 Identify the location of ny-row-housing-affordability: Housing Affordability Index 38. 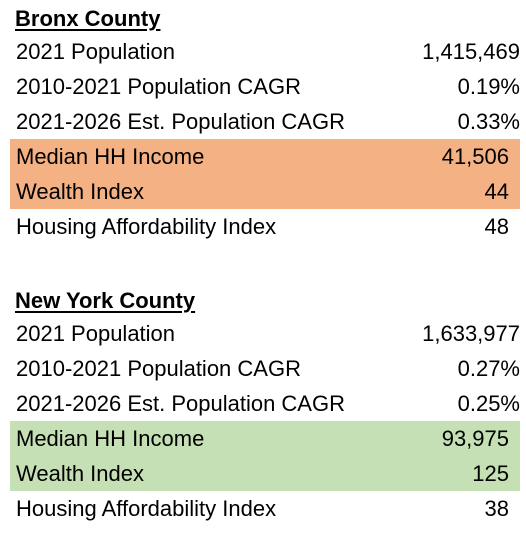
(265, 508).